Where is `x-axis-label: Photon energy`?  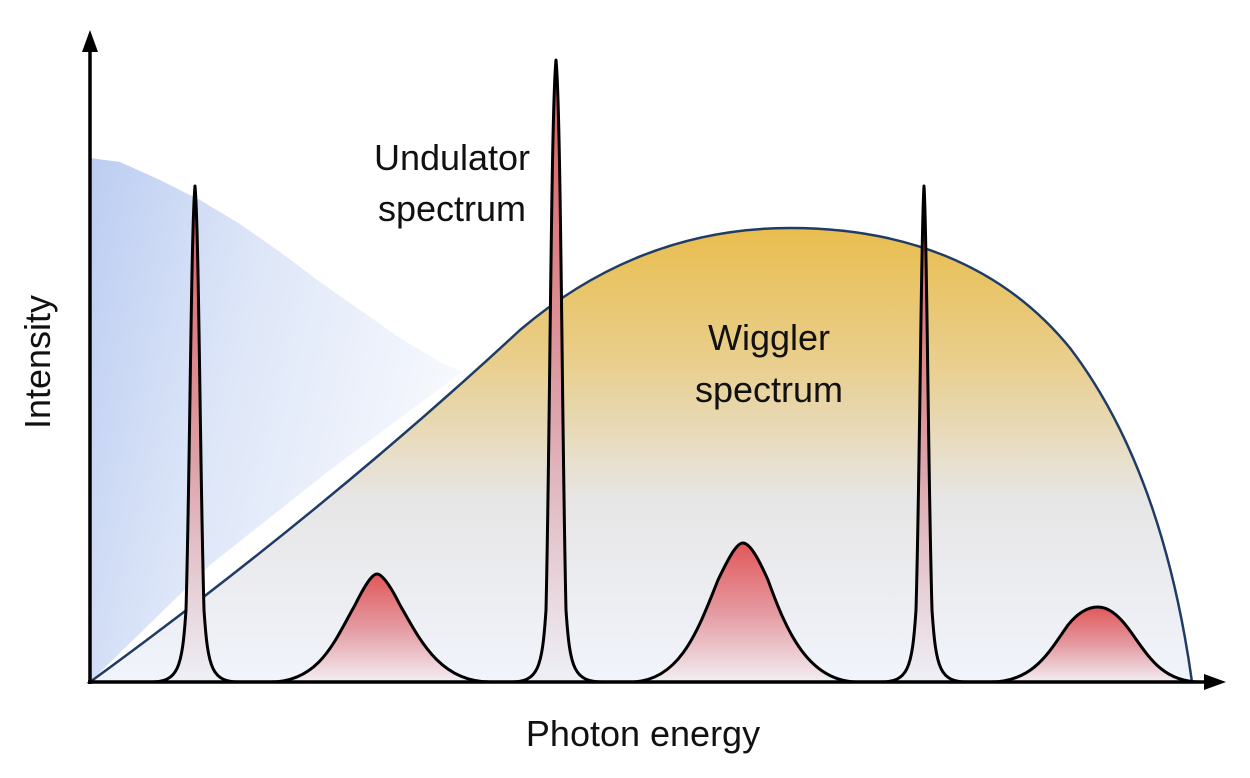 x-axis-label: Photon energy is located at coordinates (643, 733).